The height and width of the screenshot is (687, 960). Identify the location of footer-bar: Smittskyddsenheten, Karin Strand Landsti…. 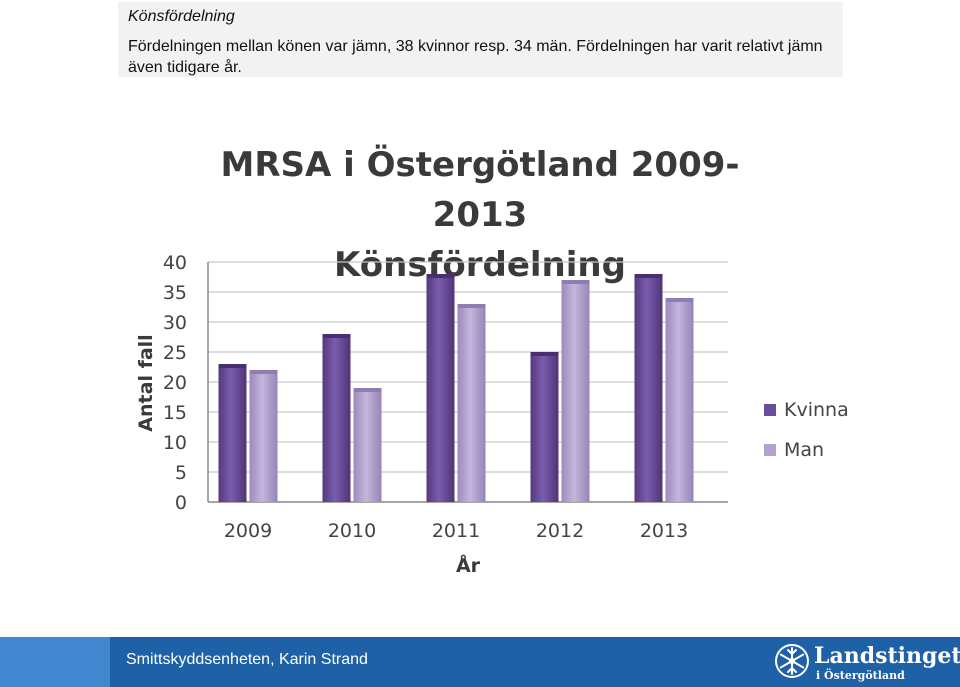
(480, 662).